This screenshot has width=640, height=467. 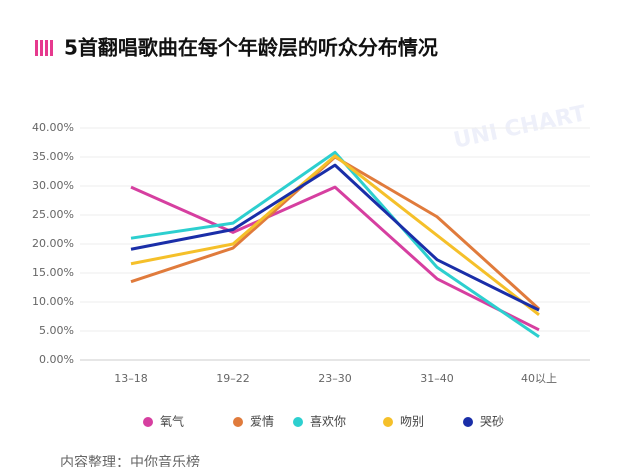 What do you see at coordinates (53, 127) in the screenshot?
I see `y-tick-label: 40.00%` at bounding box center [53, 127].